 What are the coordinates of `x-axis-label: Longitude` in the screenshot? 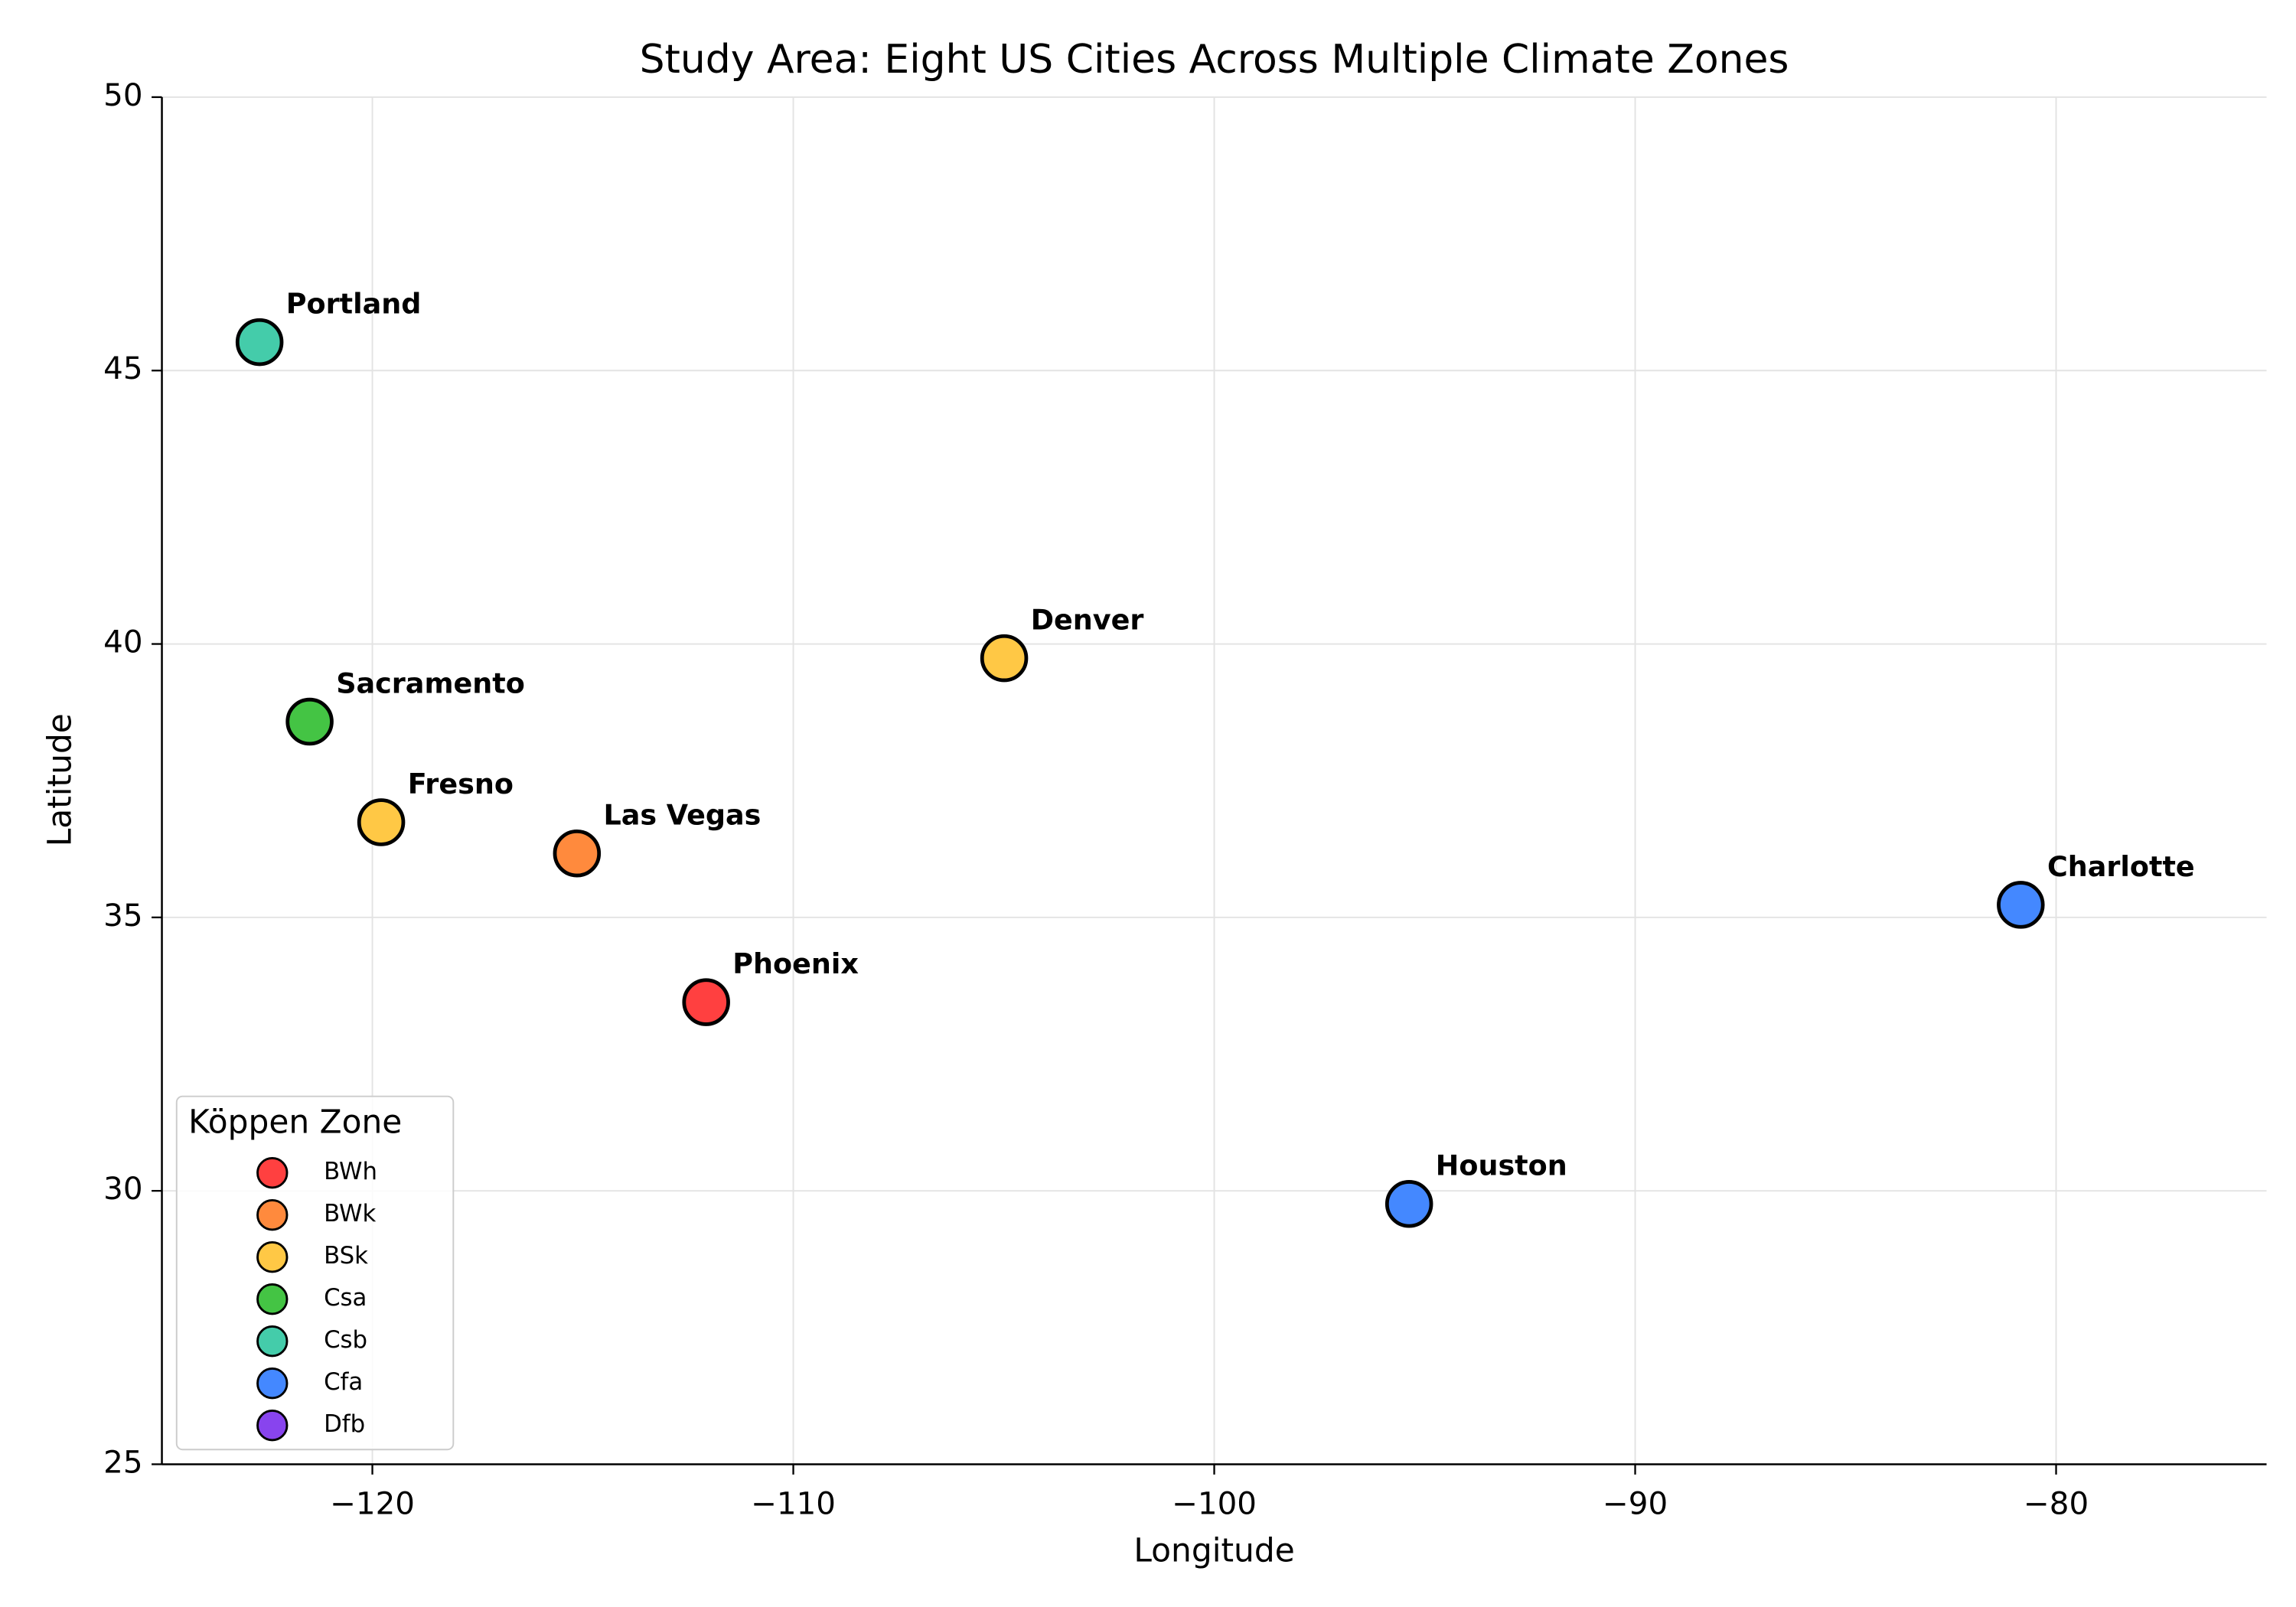 It's located at (1213, 1550).